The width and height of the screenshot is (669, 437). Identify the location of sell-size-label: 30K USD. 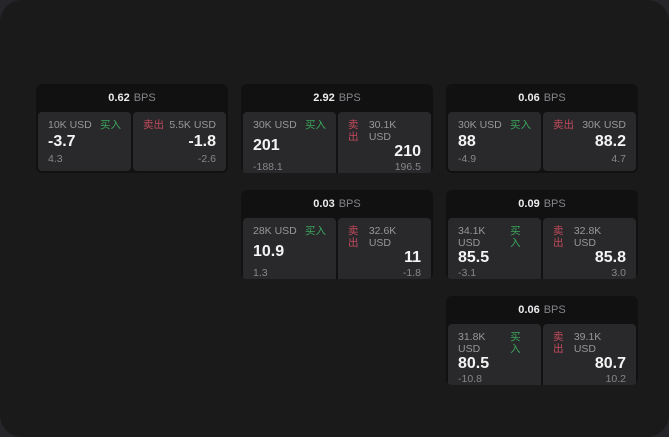
(604, 125).